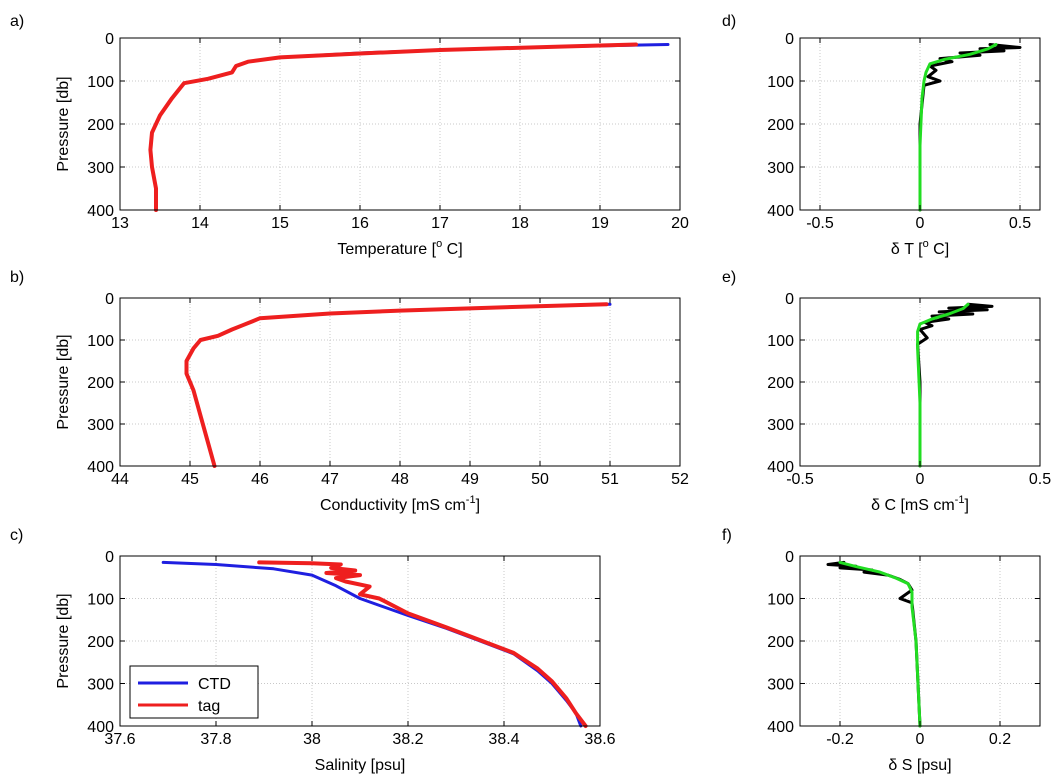  Describe the element at coordinates (214, 684) in the screenshot. I see `legend-label-ctd: CTD` at that location.